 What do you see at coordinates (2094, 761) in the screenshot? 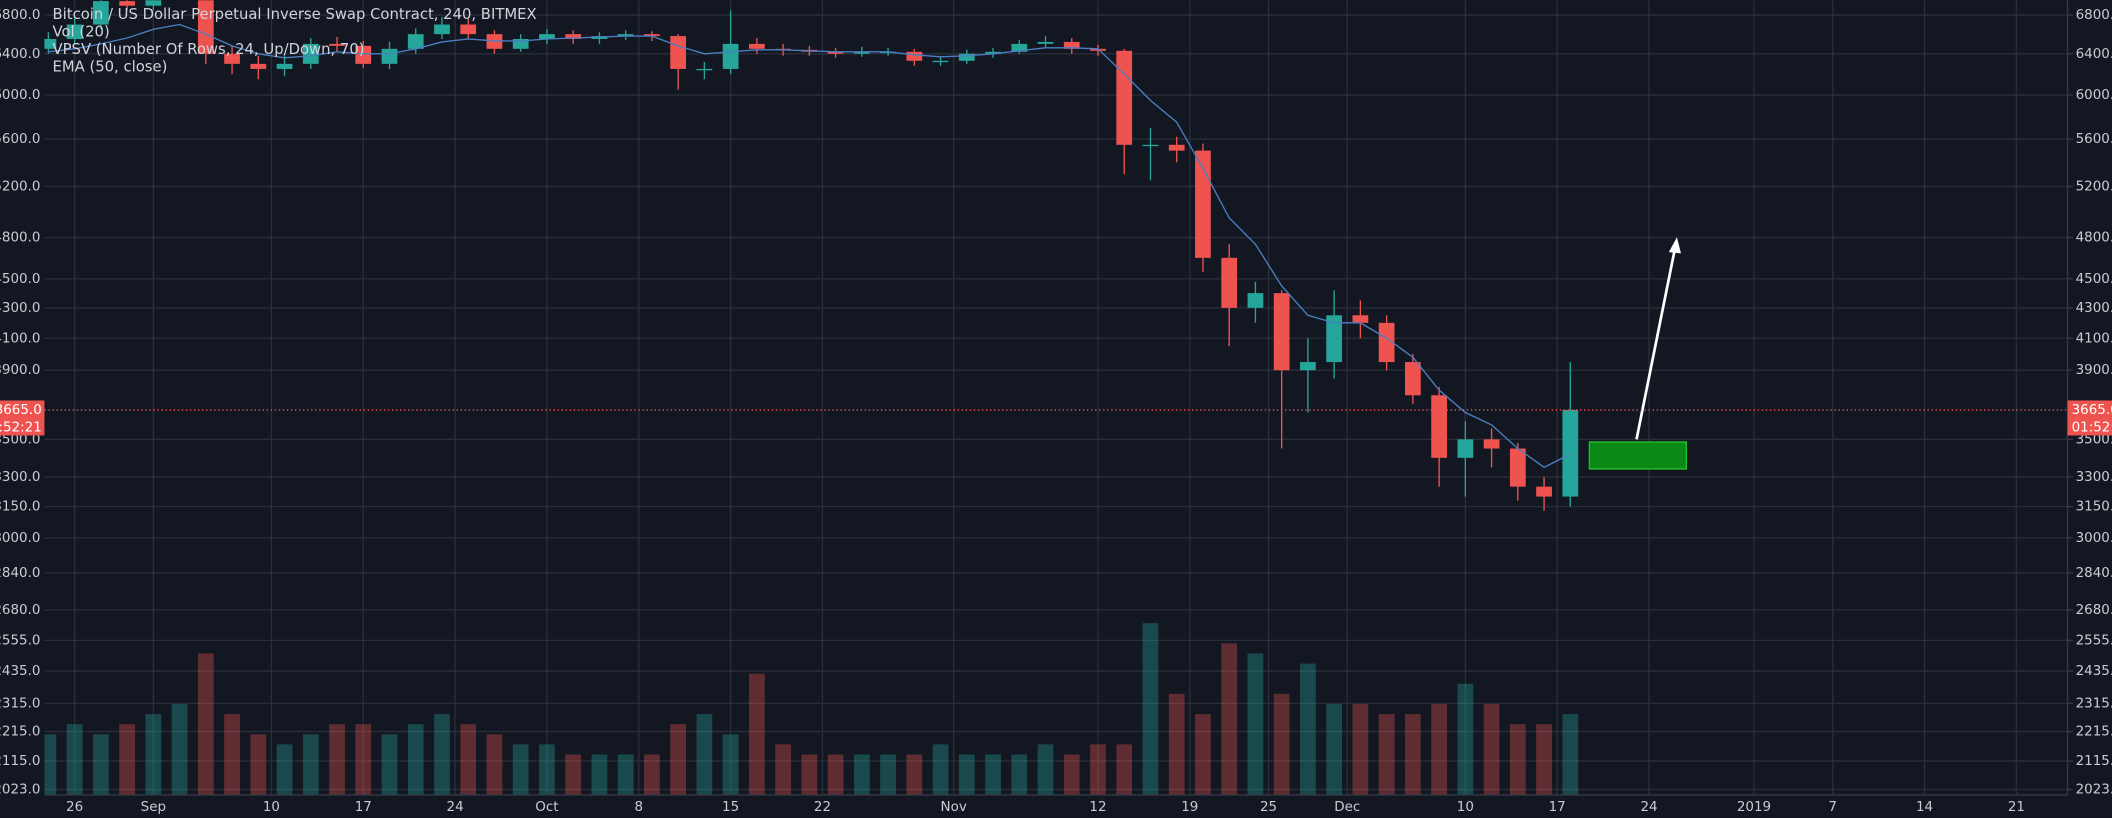
I see `y-tick-label: 2115.0` at bounding box center [2094, 761].